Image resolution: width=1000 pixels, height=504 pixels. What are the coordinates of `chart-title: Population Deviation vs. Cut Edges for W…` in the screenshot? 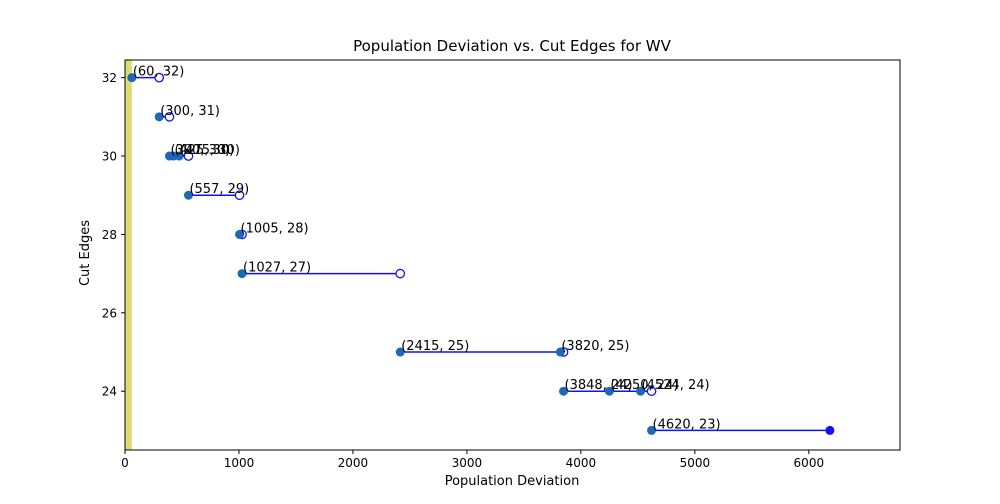 It's located at (512, 46).